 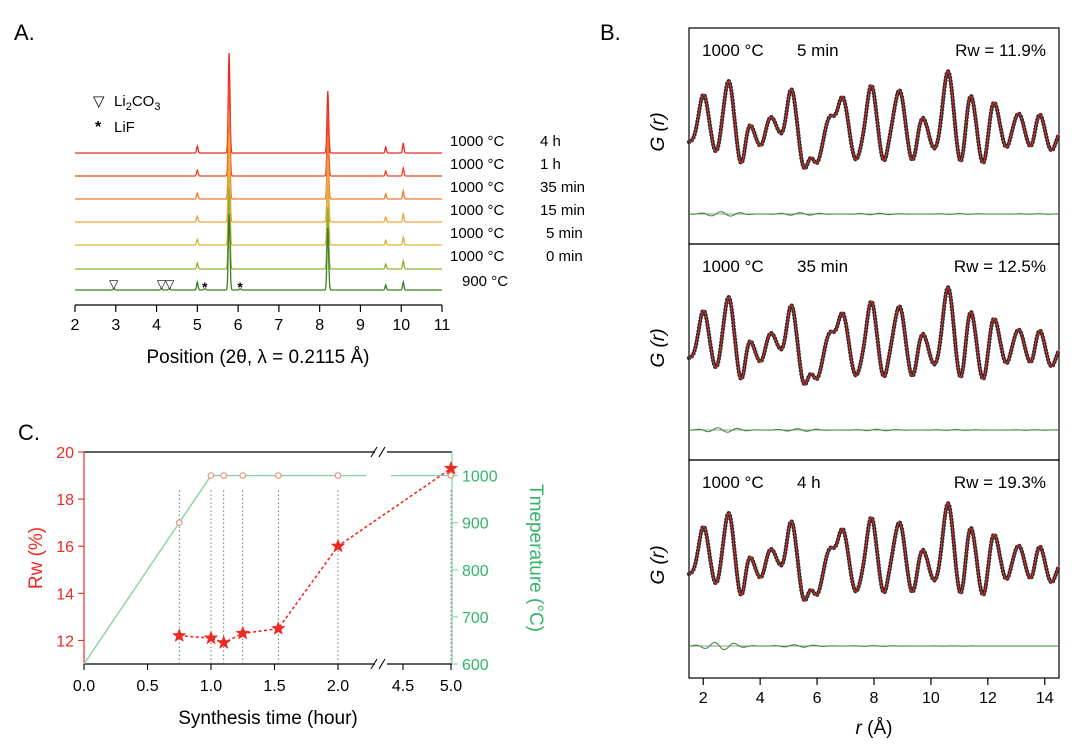 What do you see at coordinates (822, 266) in the screenshot?
I see `pdf-condition-time: 35 min` at bounding box center [822, 266].